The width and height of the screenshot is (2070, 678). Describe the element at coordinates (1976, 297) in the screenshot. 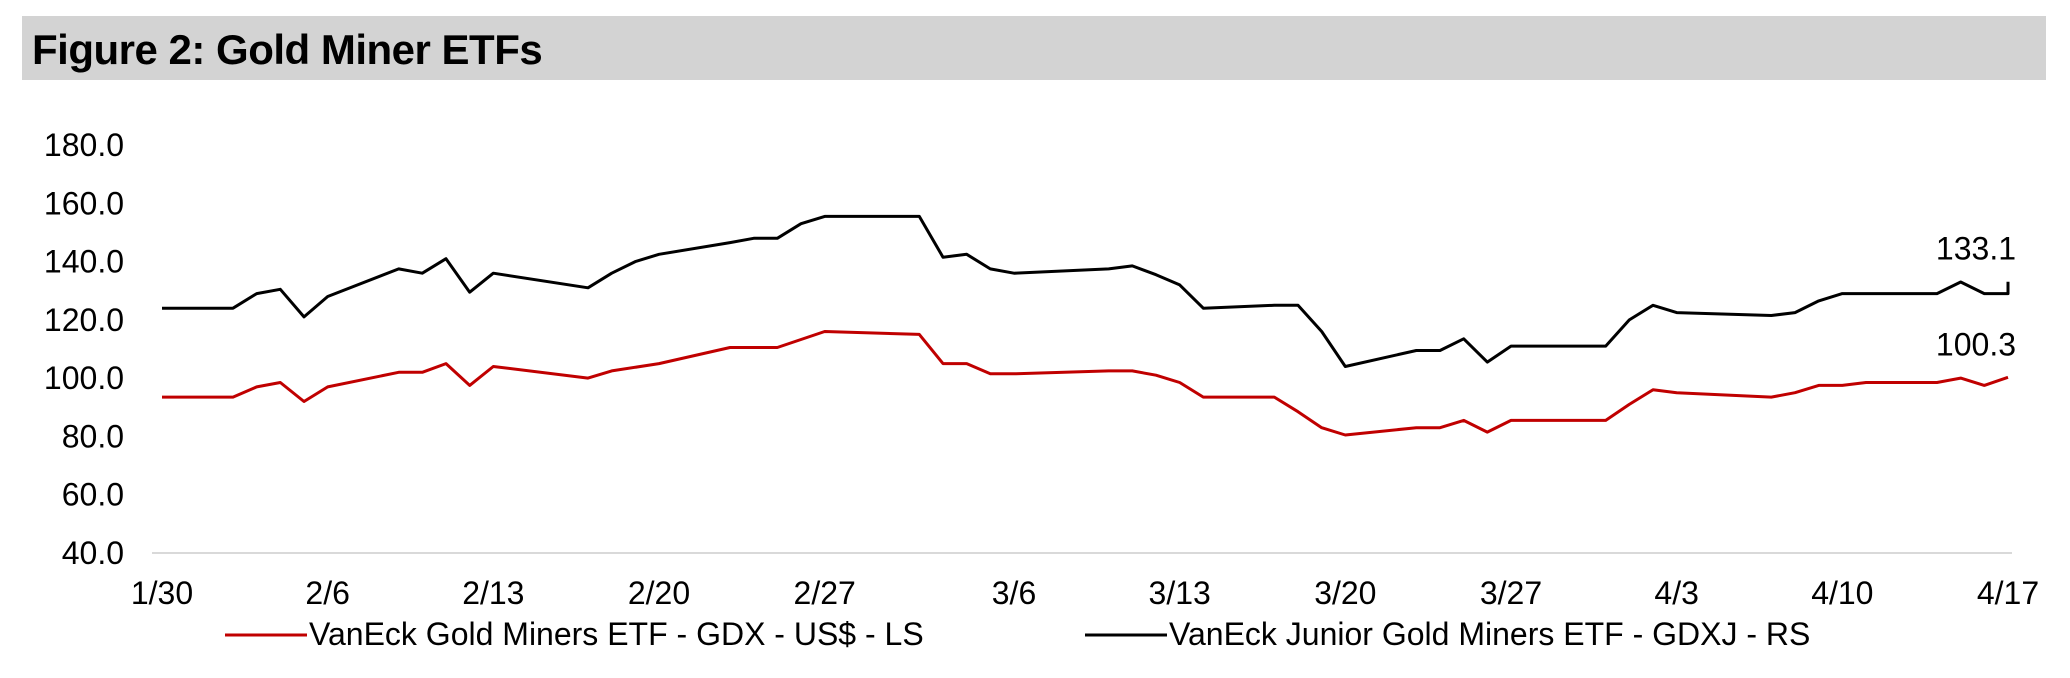

I see `end-labels: 100.3 133.1` at that location.